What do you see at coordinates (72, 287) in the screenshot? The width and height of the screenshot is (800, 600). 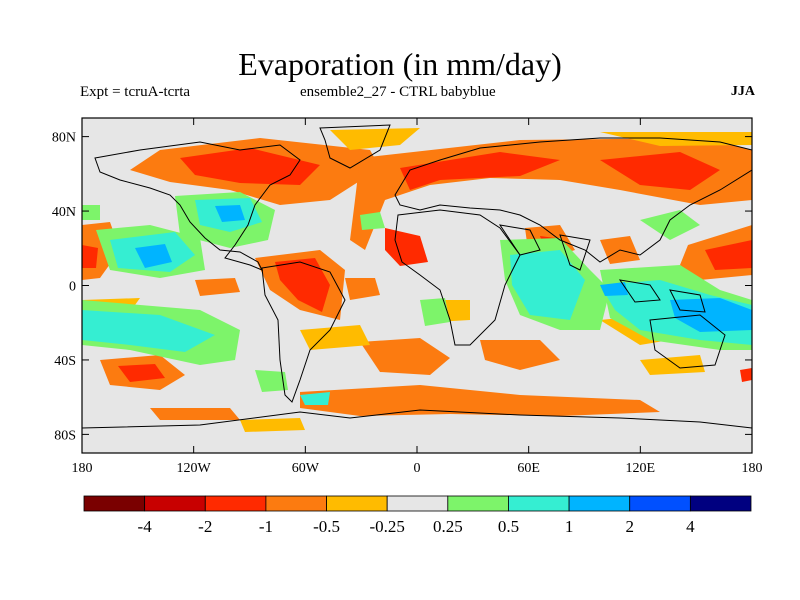 I see `y-tick-label: 0` at bounding box center [72, 287].